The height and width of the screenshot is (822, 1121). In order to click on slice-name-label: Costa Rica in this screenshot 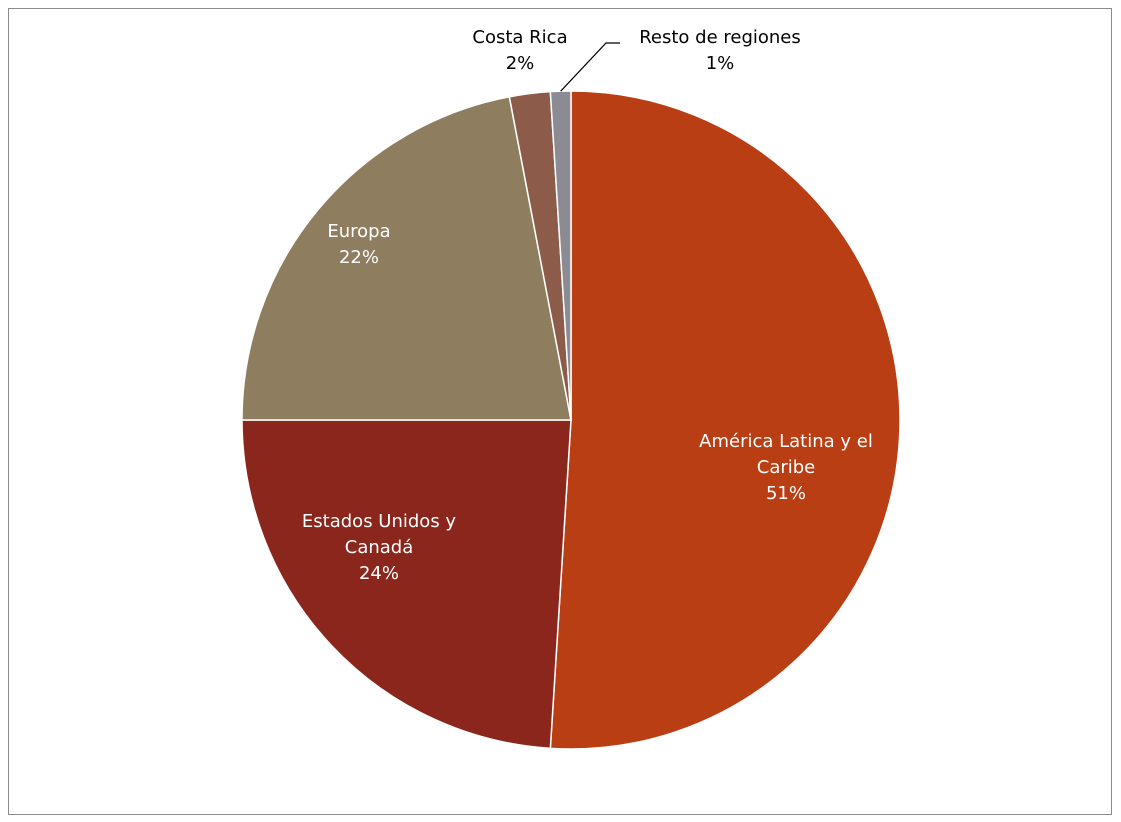, I will do `click(519, 37)`.